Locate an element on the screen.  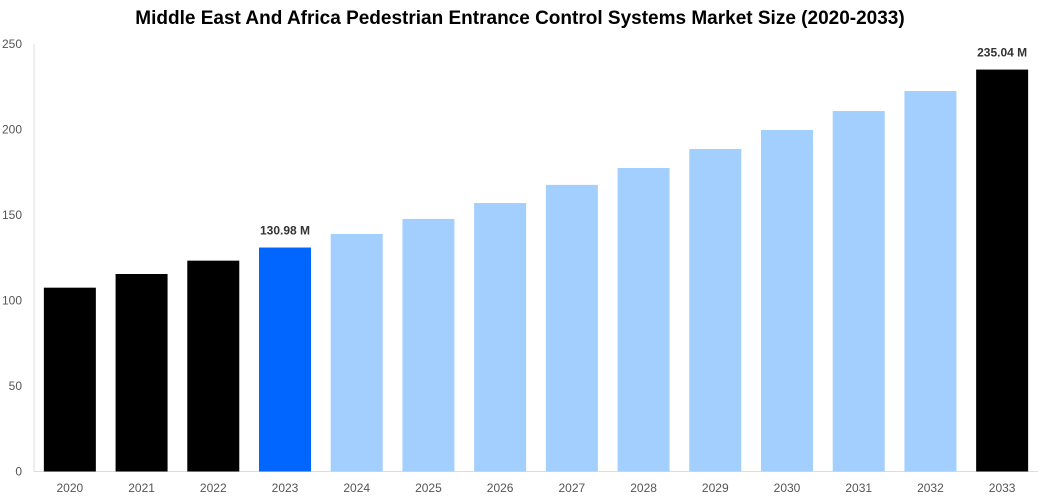
x-tick-label: 2033 is located at coordinates (1002, 488).